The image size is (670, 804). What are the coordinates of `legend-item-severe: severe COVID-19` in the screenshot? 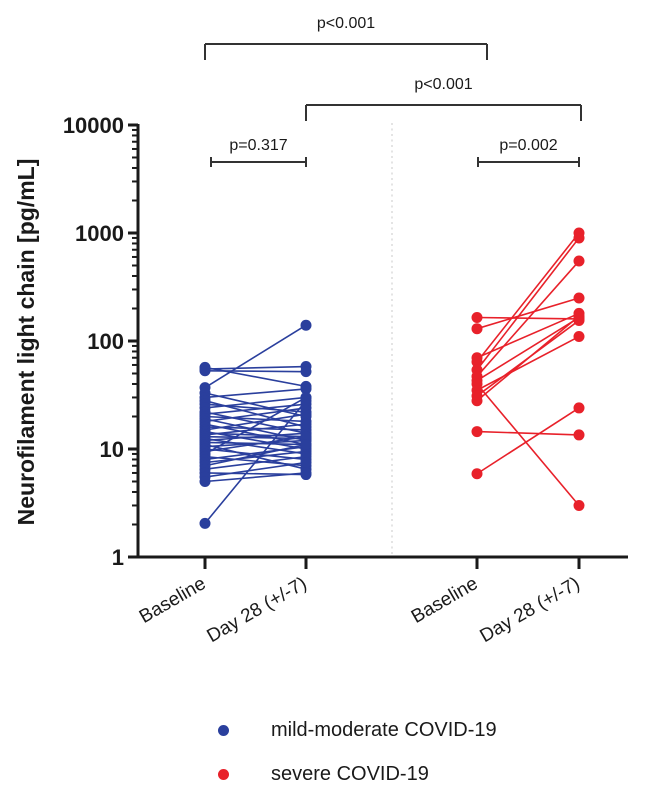 It's located at (357, 774).